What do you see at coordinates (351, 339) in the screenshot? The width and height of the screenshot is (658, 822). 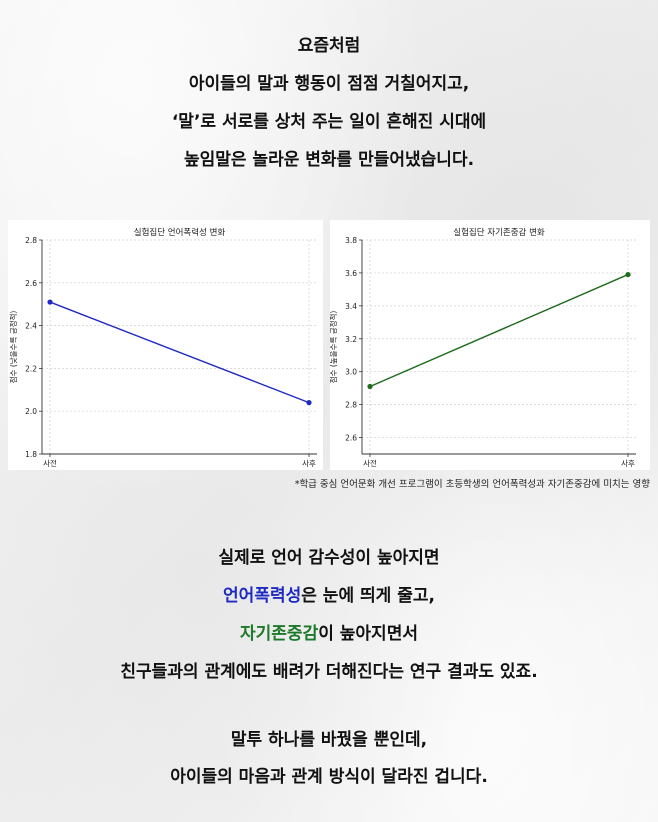 I see `y-tick-label: 3.2` at bounding box center [351, 339].